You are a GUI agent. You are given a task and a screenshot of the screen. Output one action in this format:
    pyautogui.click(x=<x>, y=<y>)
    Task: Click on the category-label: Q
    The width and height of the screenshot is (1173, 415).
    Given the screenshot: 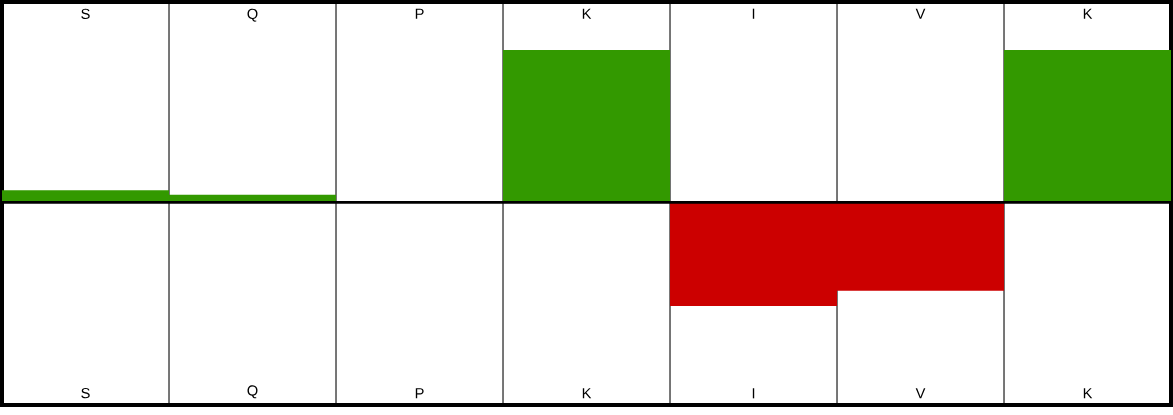 What is the action you would take?
    pyautogui.click(x=252, y=392)
    